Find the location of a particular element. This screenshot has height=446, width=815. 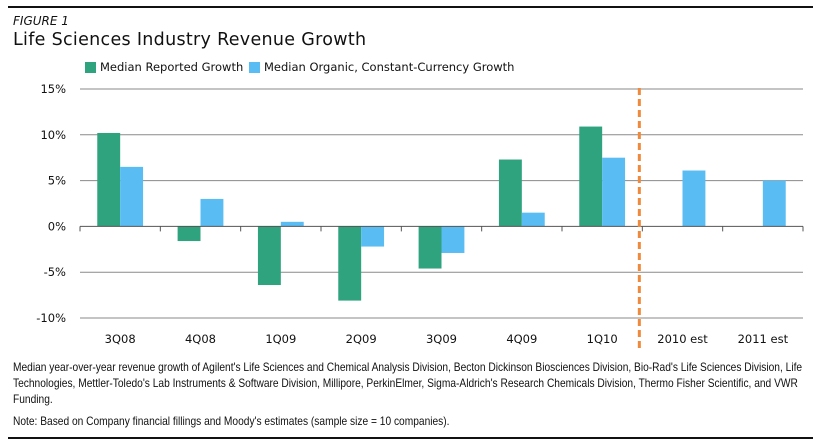

legend-label-reported: Median Reported Growth is located at coordinates (172, 67).